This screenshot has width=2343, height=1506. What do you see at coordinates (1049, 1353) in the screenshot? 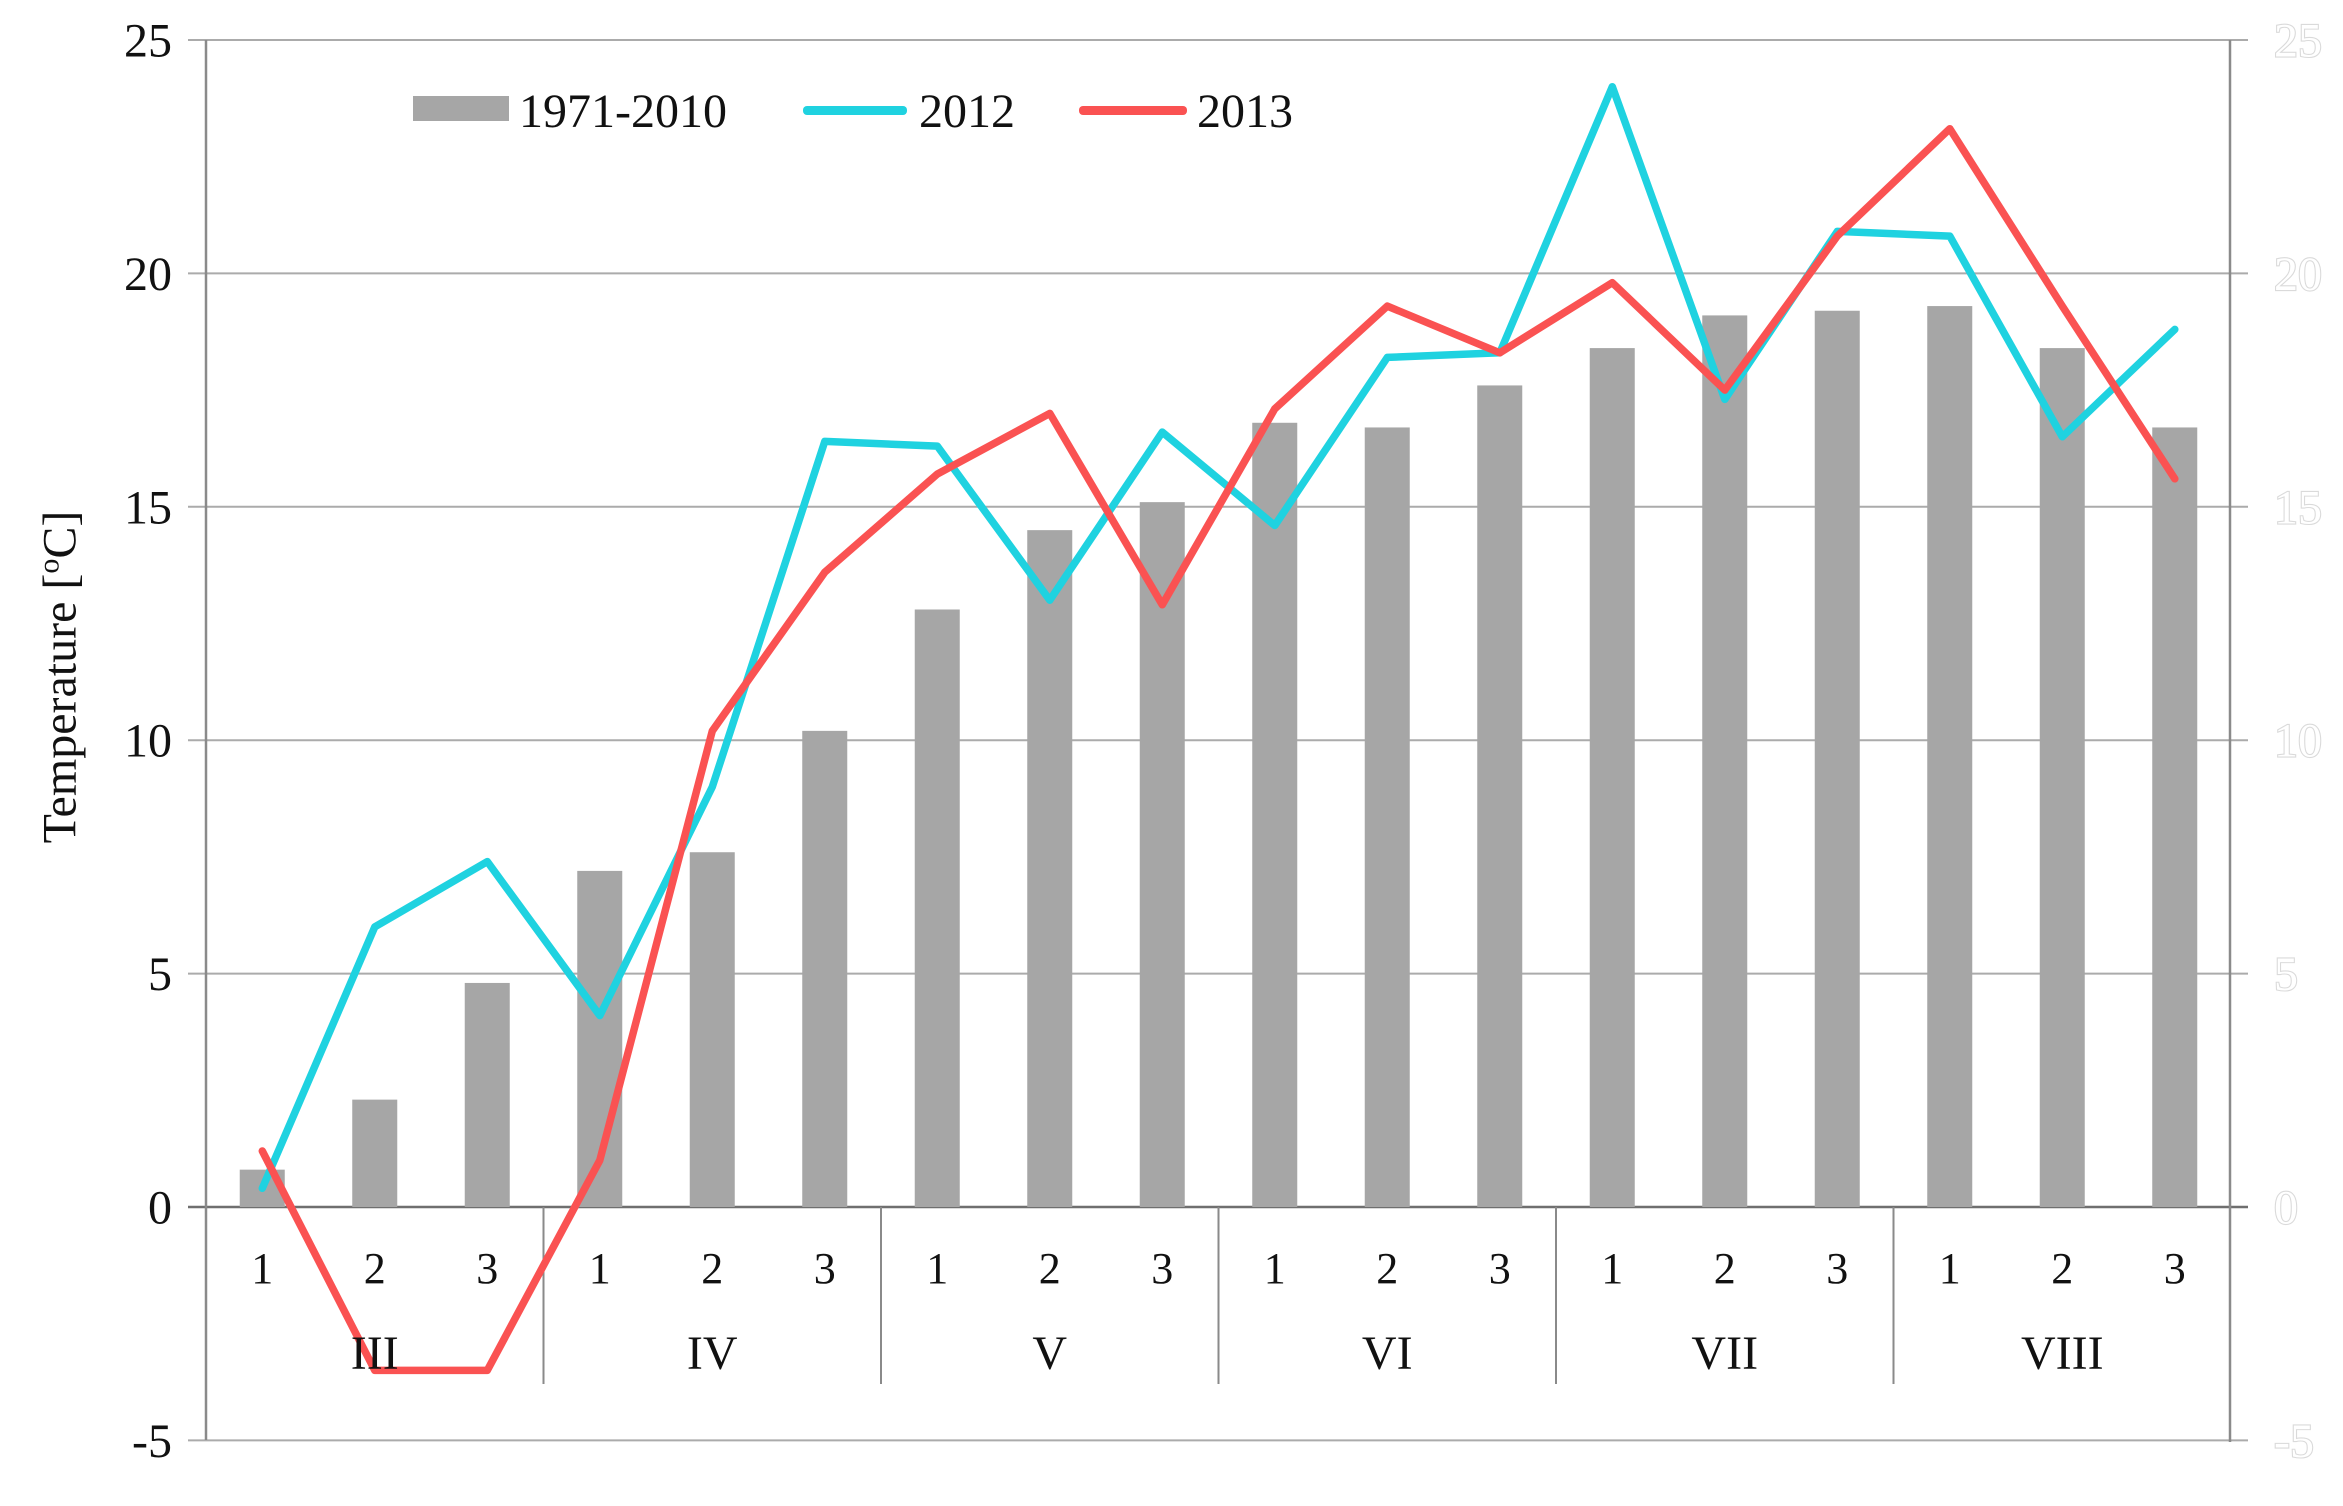
I see `month-label: V` at bounding box center [1049, 1353].